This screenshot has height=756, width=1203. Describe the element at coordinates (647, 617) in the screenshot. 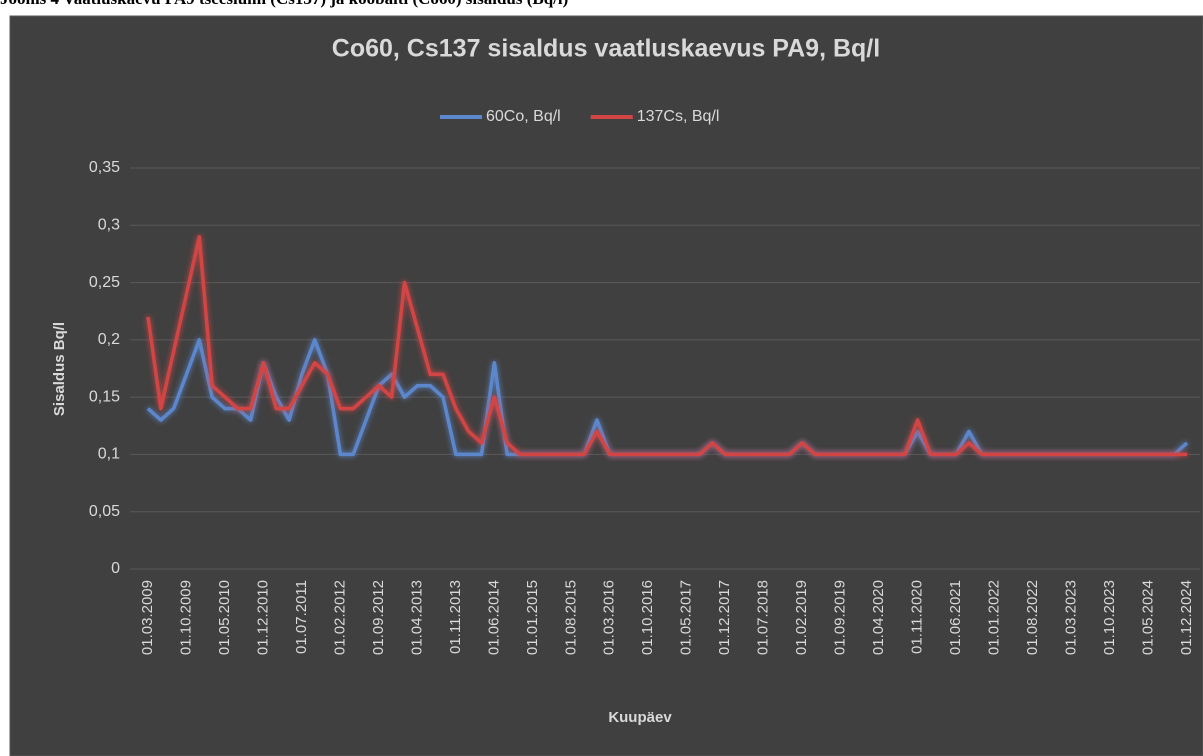

I see `x-tick-label: 01.10.2016` at that location.